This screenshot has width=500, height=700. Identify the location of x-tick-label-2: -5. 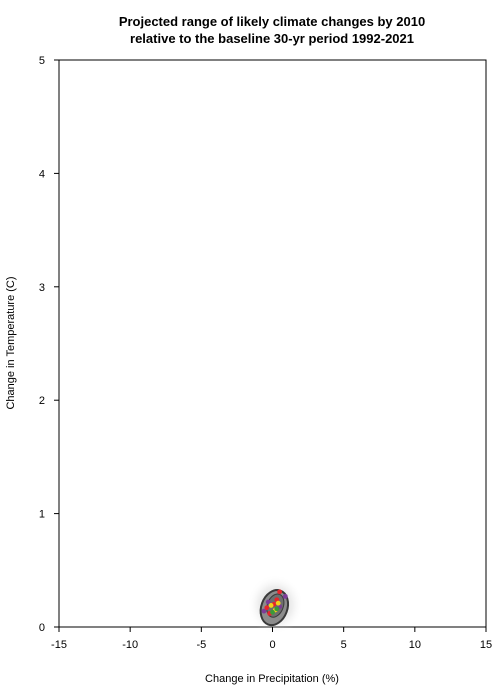
(201, 645).